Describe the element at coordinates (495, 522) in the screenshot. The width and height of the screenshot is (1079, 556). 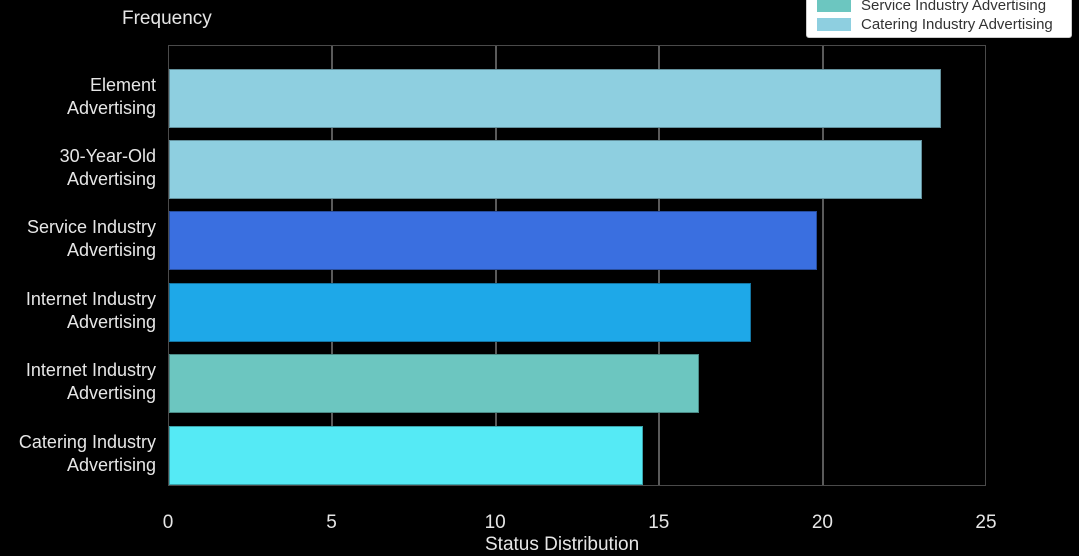
I see `x-tick-label: 10` at that location.